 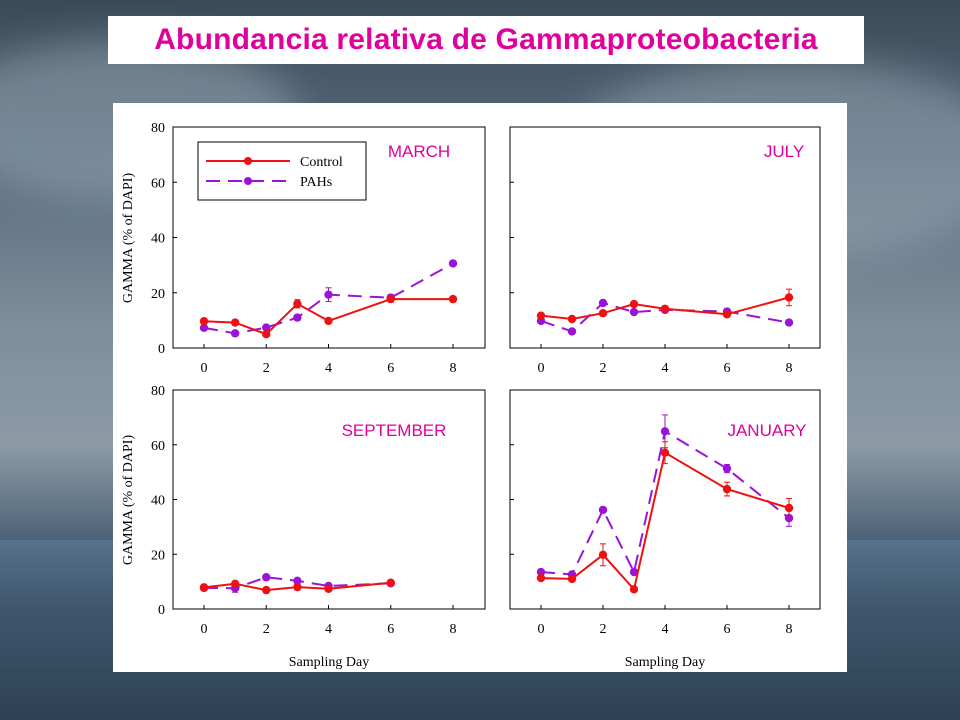 I want to click on panel-label-september: SEPTEMBER, so click(x=394, y=430).